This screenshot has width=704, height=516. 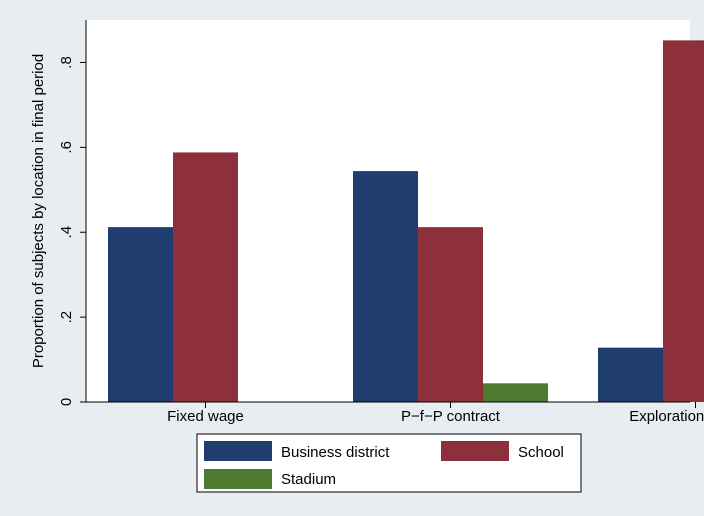 I want to click on bar-school-fixed-wage, so click(x=205, y=277).